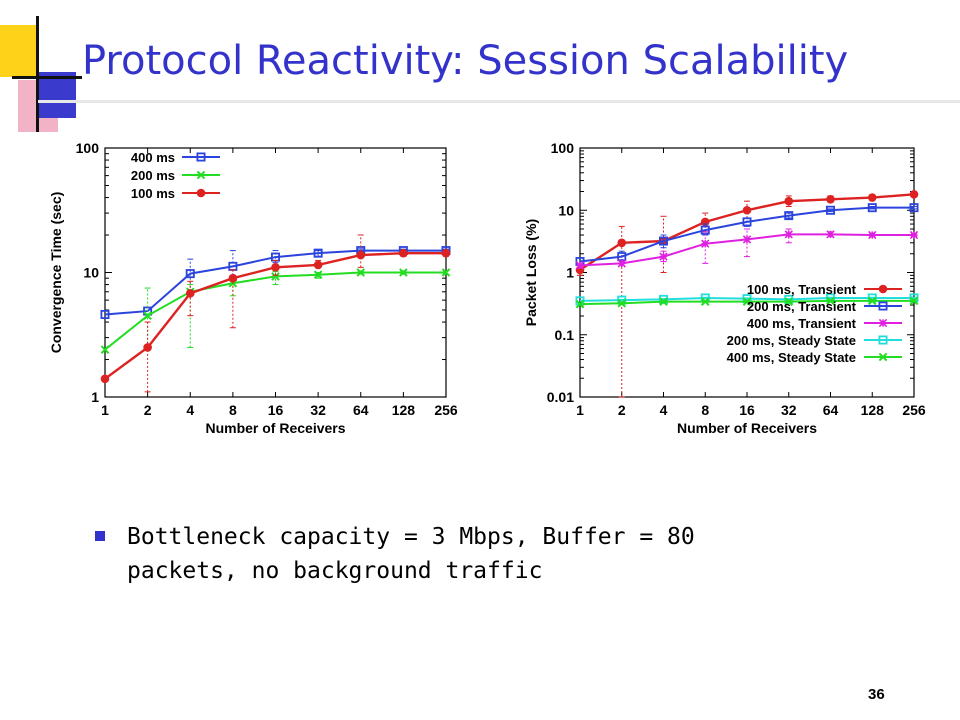  What do you see at coordinates (56, 273) in the screenshot?
I see `y-axis-label: Convergence Time (sec)` at bounding box center [56, 273].